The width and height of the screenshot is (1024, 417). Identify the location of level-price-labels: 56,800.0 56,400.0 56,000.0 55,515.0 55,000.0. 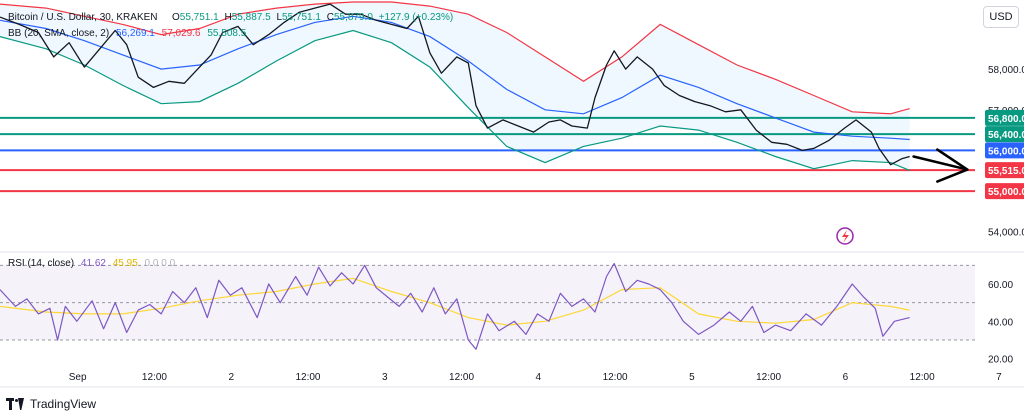
(1004, 154).